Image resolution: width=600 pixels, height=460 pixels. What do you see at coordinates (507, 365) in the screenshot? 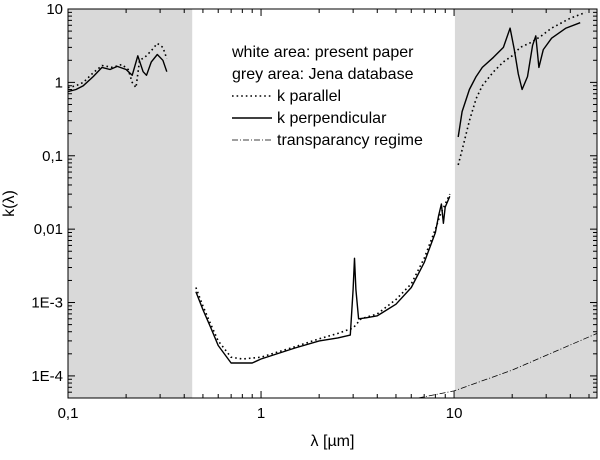
I see `series-transparancy-regime-extrapolation` at bounding box center [507, 365].